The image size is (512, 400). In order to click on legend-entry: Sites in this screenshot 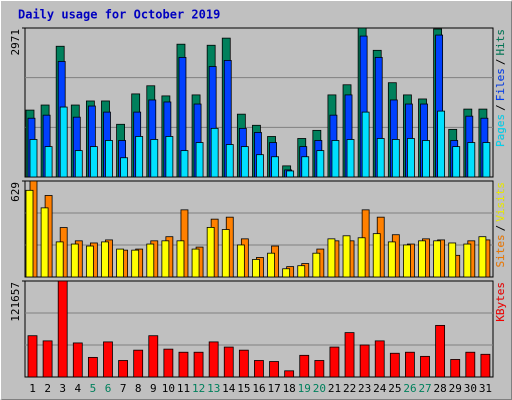, I will do `click(500, 250)`.